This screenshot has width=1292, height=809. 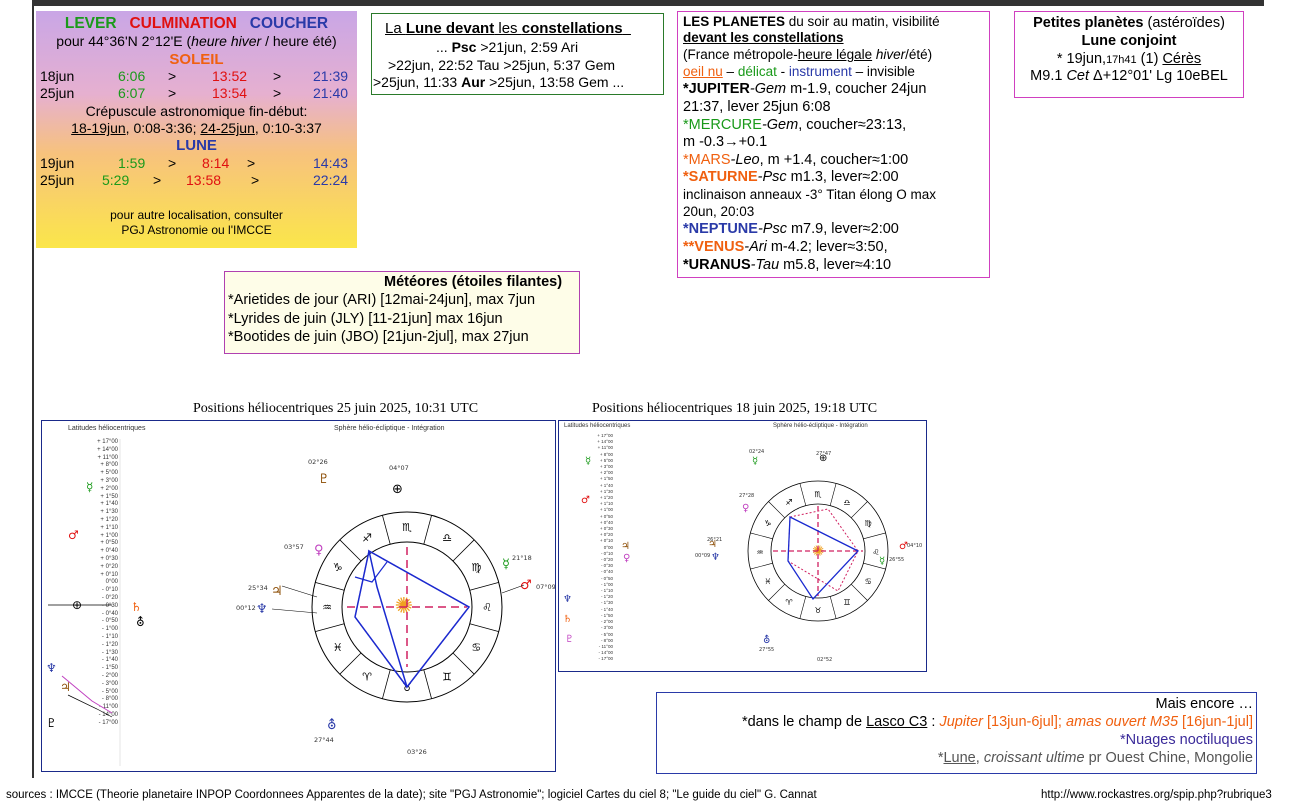 I want to click on chart2-left-label: Latitudes héliocentriques, so click(x=597, y=426).